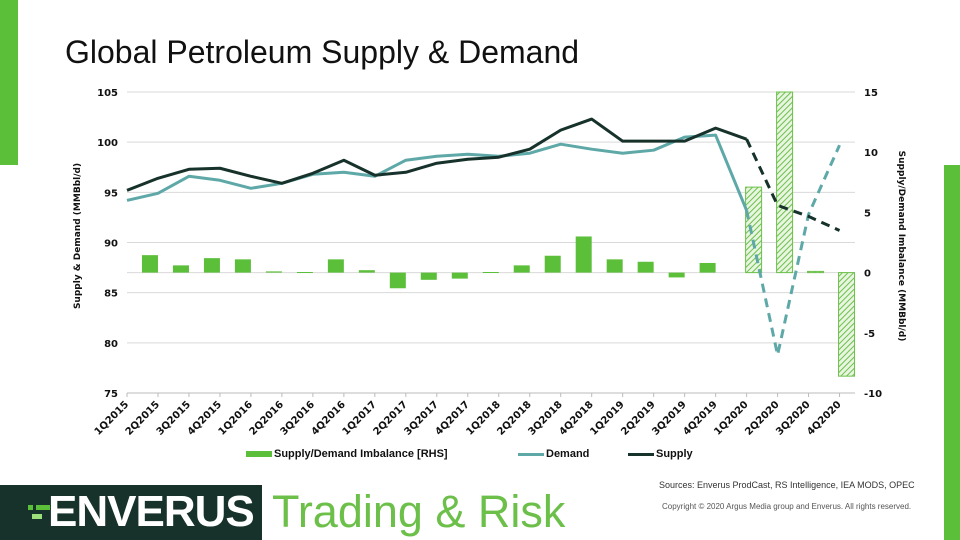  Describe the element at coordinates (867, 213) in the screenshot. I see `y2-tick-label: 5` at that location.